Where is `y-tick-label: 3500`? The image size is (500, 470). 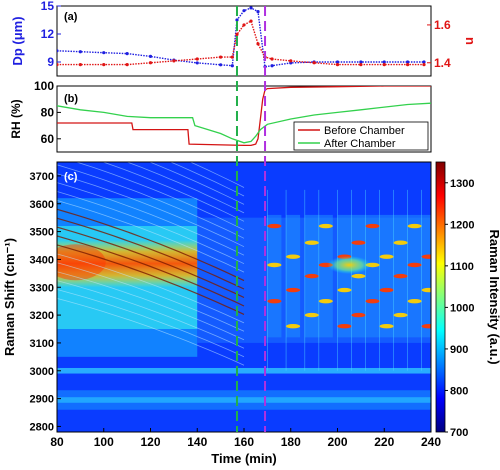 y-tick-label: 3500 is located at coordinates (42, 233).